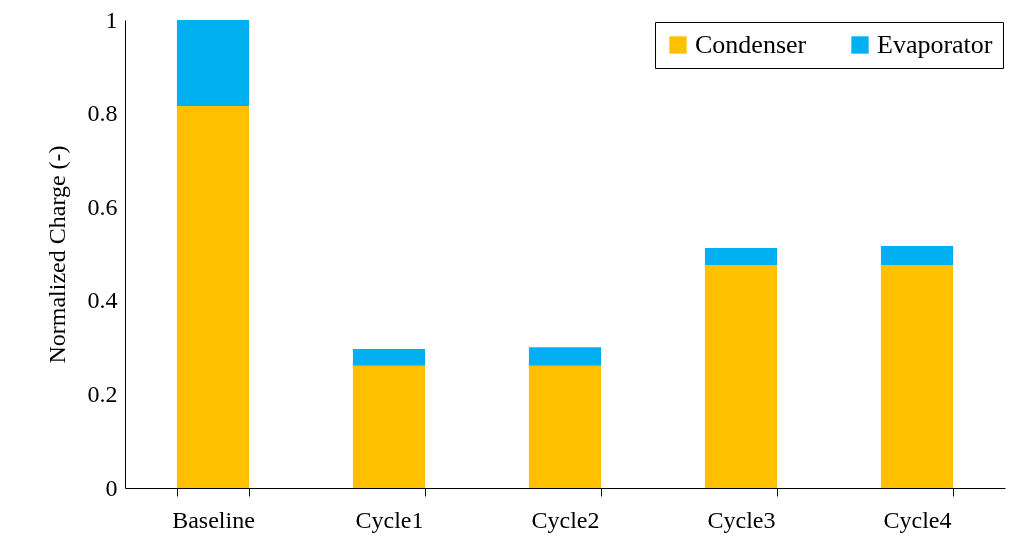 The image size is (1010, 544). What do you see at coordinates (102, 113) in the screenshot?
I see `y-tick-label: 0.8` at bounding box center [102, 113].